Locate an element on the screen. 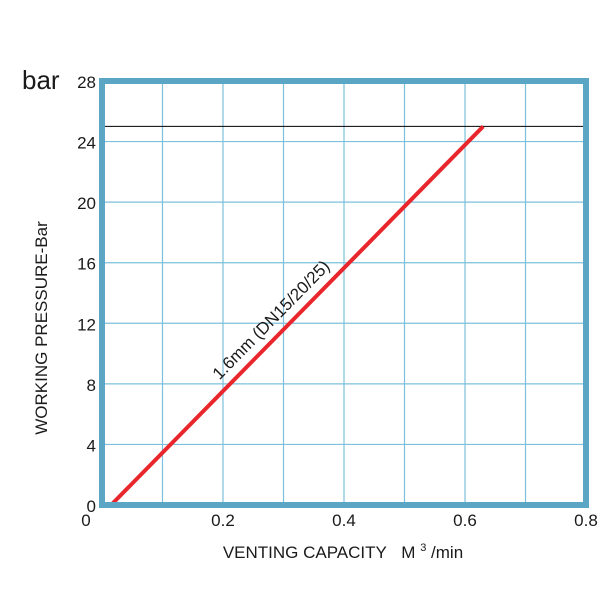 The image size is (600, 605). x-axis-title: VENTING CAPACITY M 3 /min is located at coordinates (343, 549).